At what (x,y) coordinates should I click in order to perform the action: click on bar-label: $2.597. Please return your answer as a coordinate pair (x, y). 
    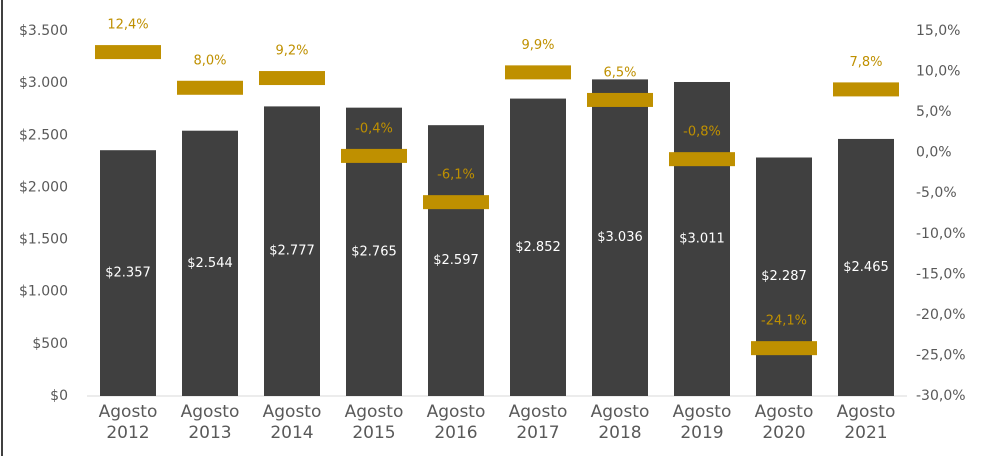
    Looking at the image, I should click on (456, 260).